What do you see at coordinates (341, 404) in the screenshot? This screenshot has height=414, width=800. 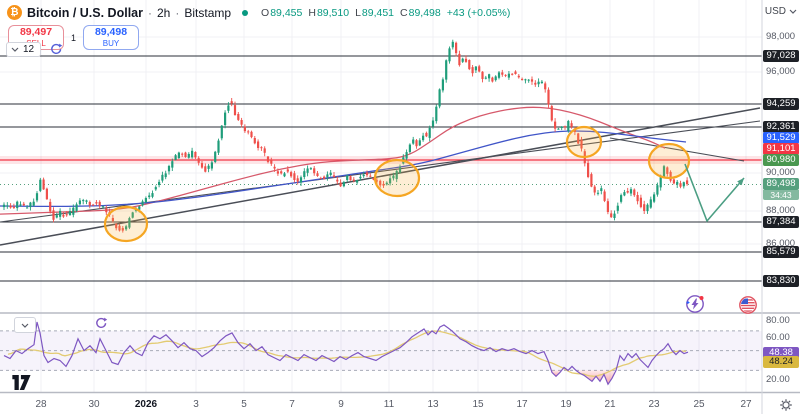 I see `time-axis-label: 9` at bounding box center [341, 404].